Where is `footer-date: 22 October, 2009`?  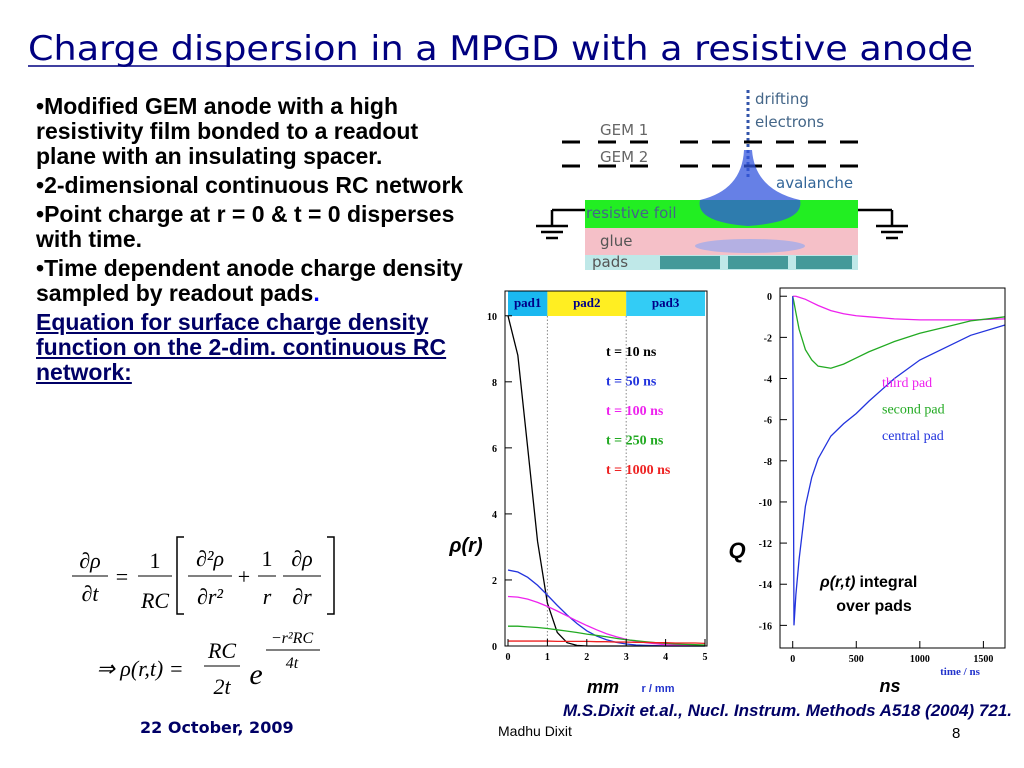 footer-date: 22 October, 2009 is located at coordinates (217, 727).